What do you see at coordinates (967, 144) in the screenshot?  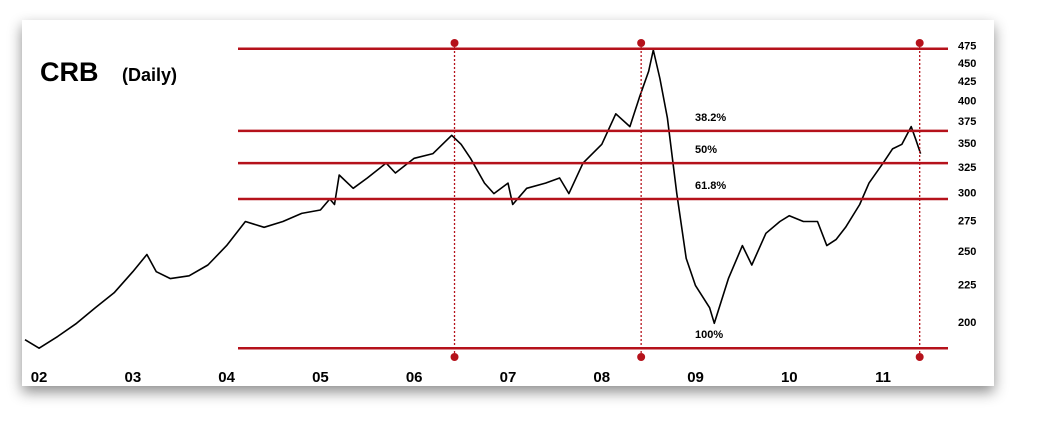 I see `y-tick-label: 350` at bounding box center [967, 144].